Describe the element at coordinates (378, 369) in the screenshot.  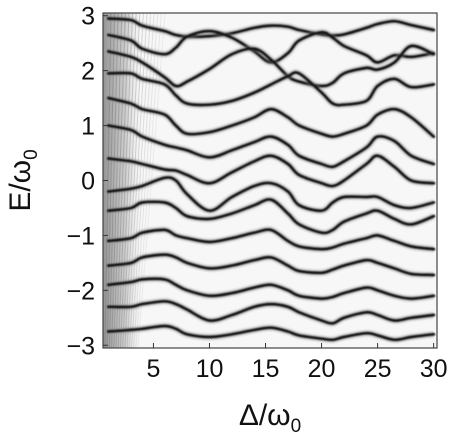
I see `x-tick-label: 25` at that location.